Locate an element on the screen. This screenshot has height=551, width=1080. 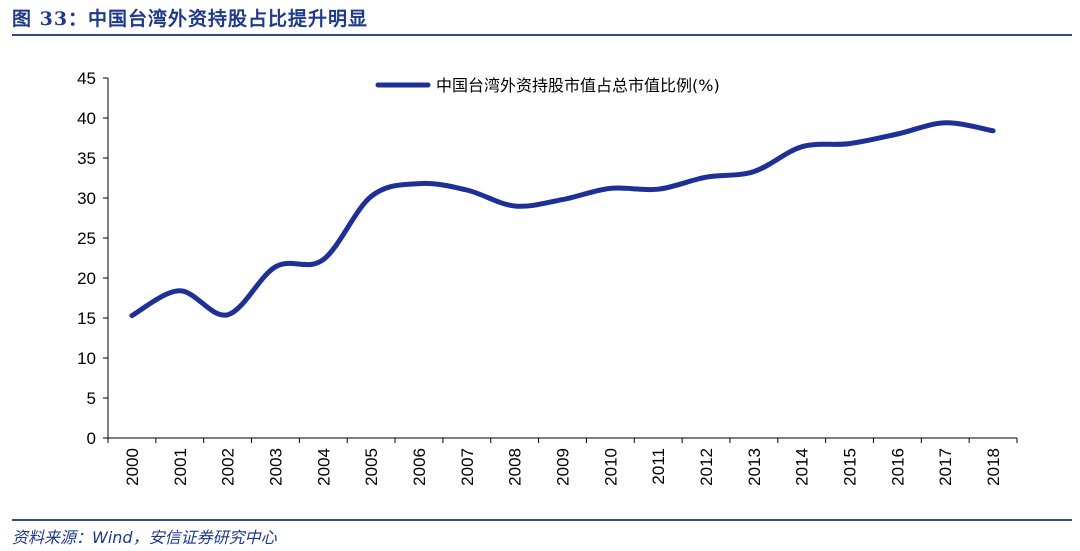
x-tick-label: 2017 is located at coordinates (945, 467).